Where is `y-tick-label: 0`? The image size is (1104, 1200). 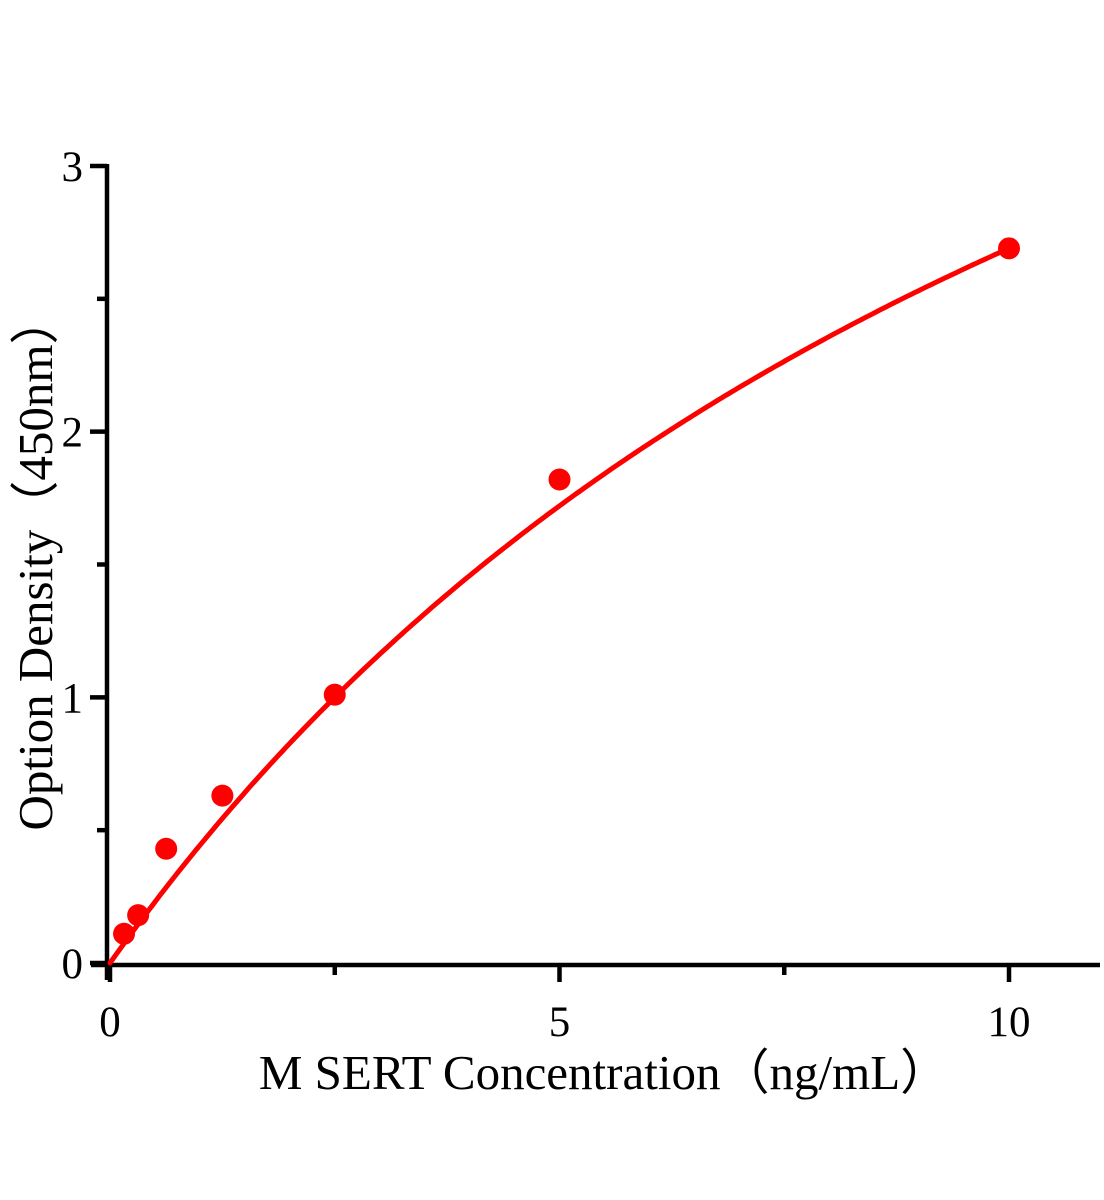 y-tick-label: 0 is located at coordinates (73, 964).